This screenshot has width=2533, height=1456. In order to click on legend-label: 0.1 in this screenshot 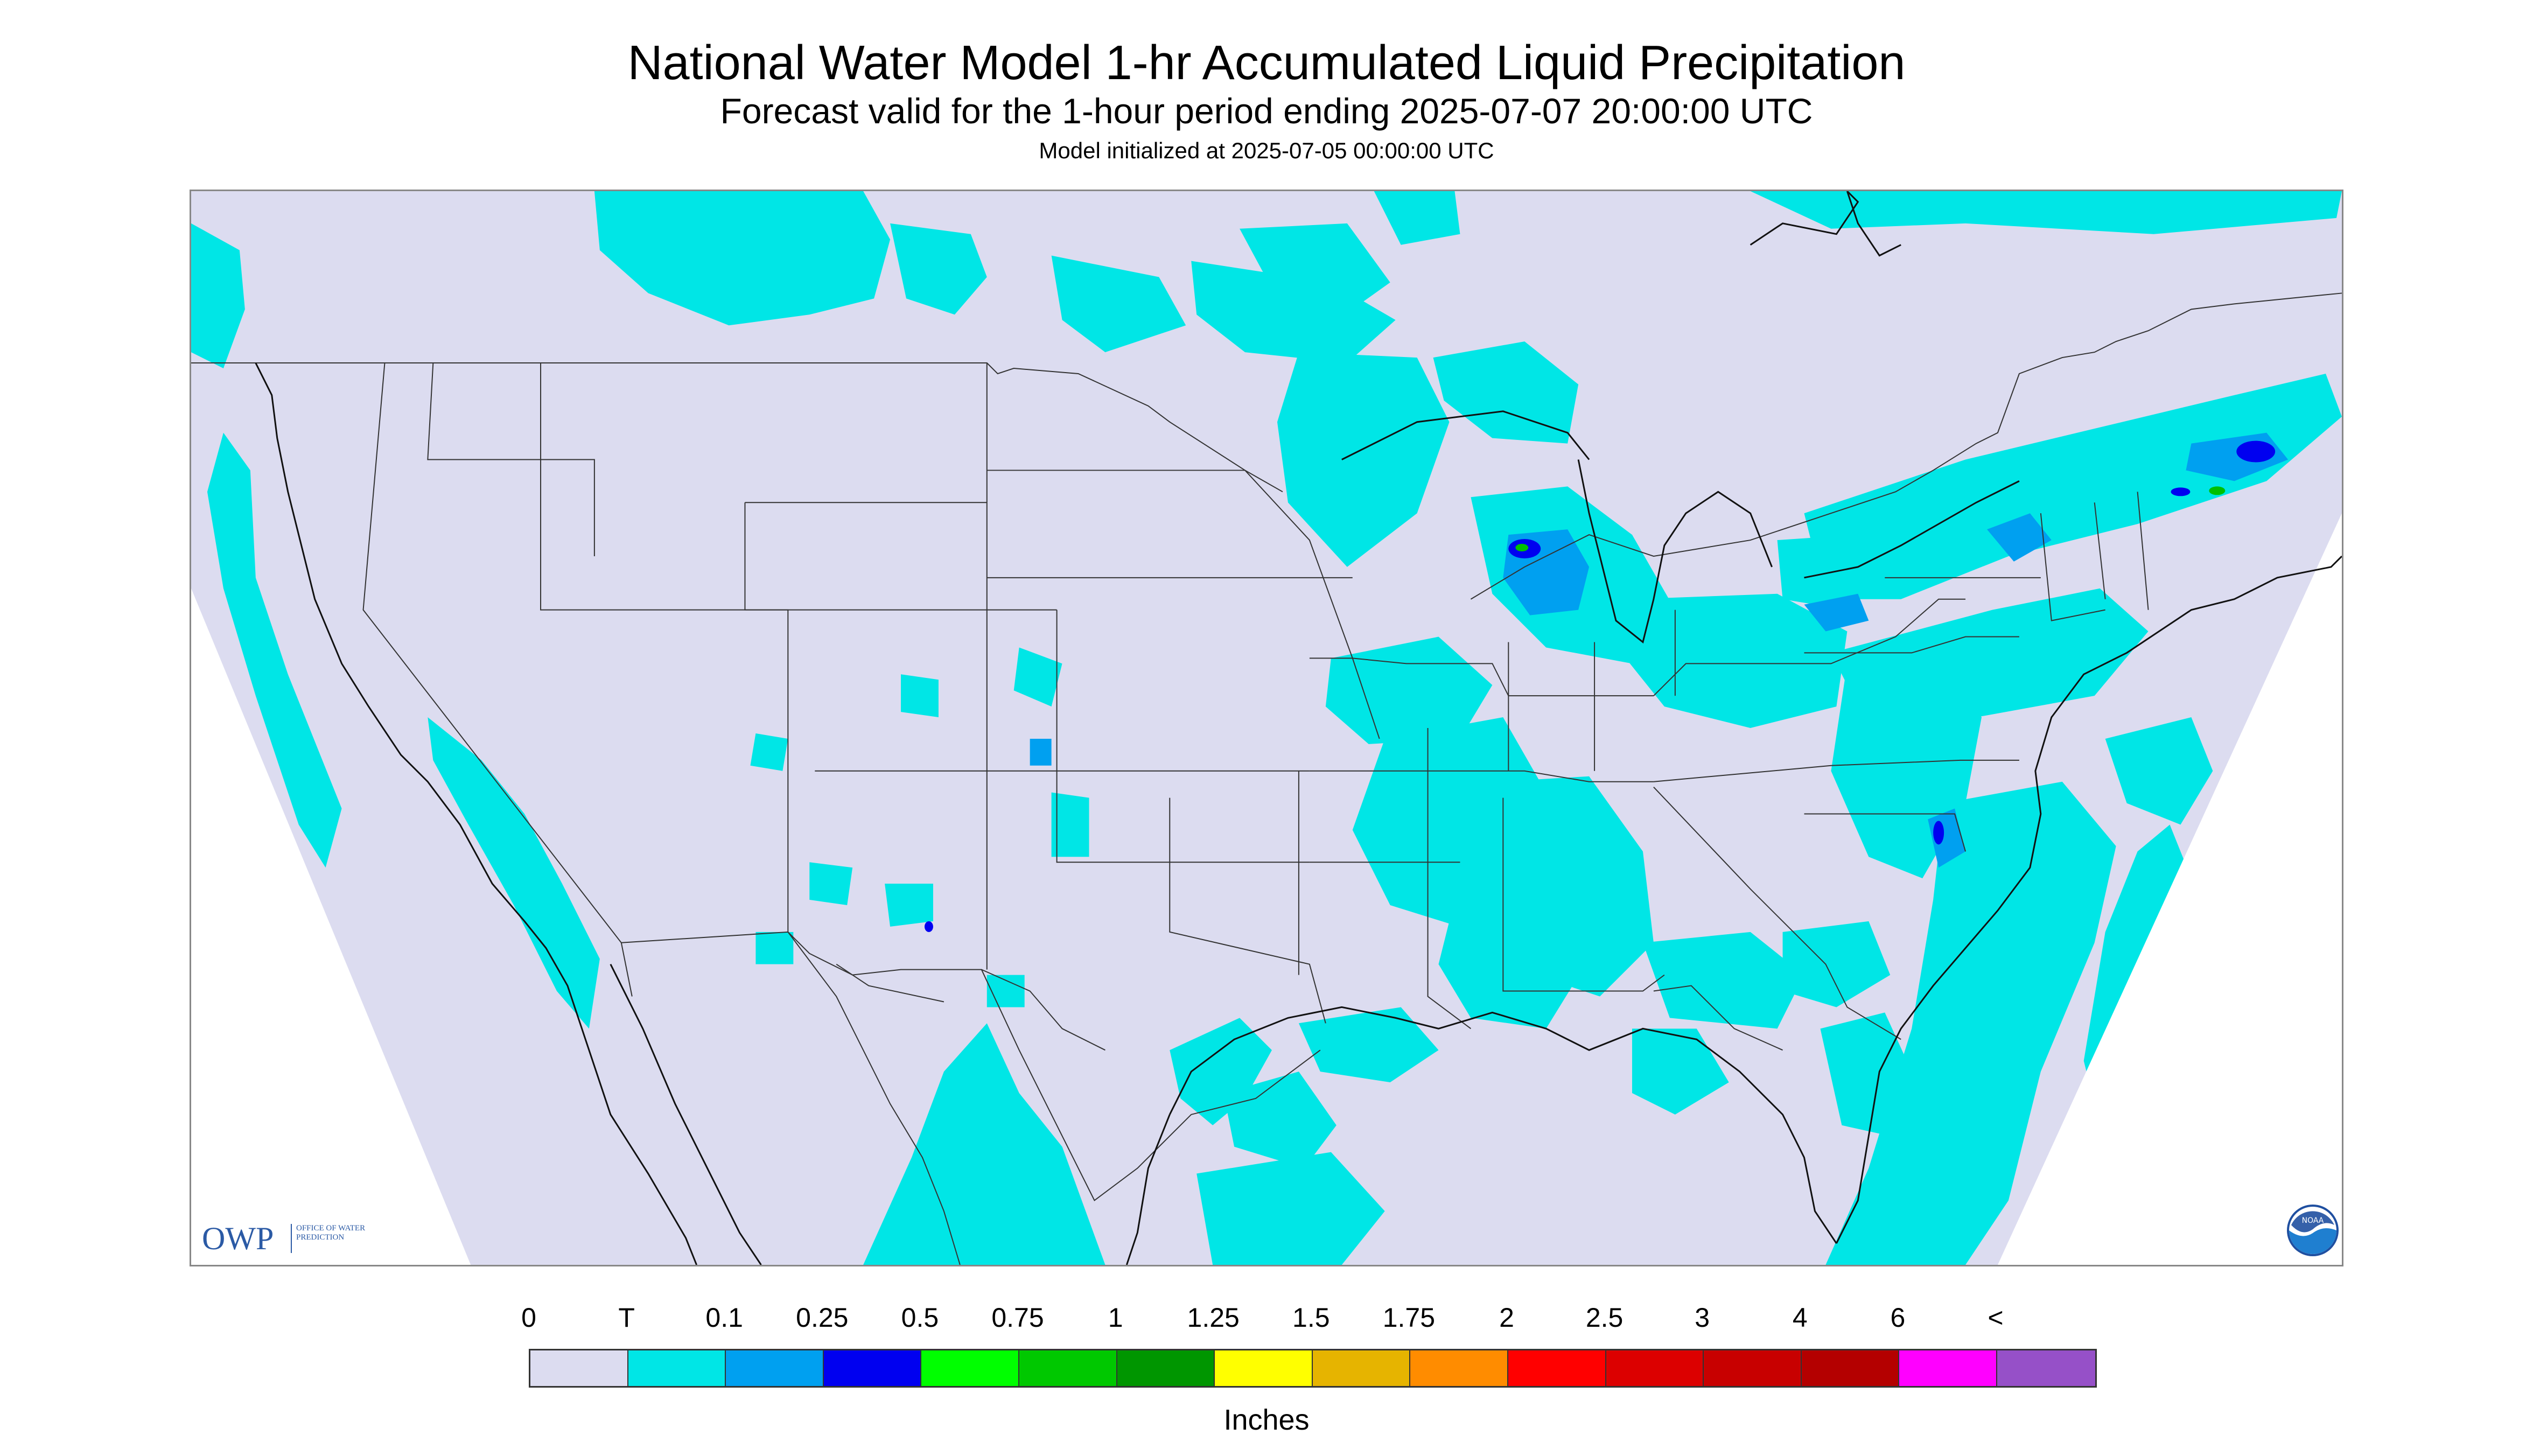, I will do `click(724, 1318)`.